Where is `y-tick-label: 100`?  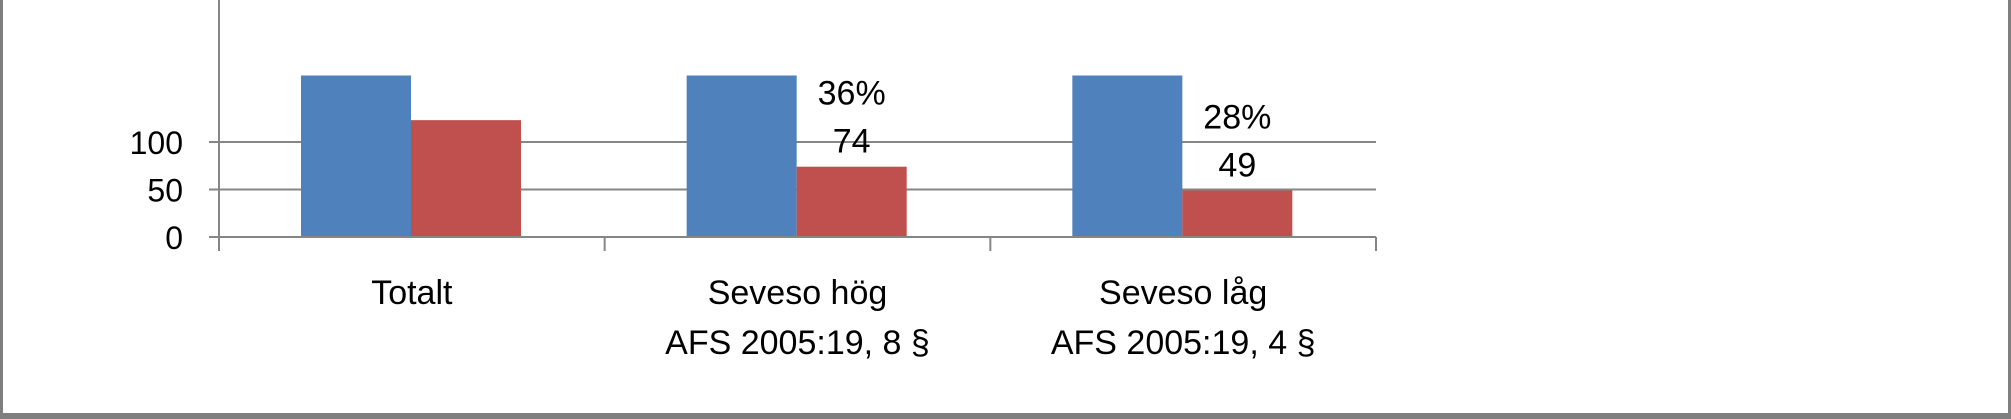
y-tick-label: 100 is located at coordinates (156, 143).